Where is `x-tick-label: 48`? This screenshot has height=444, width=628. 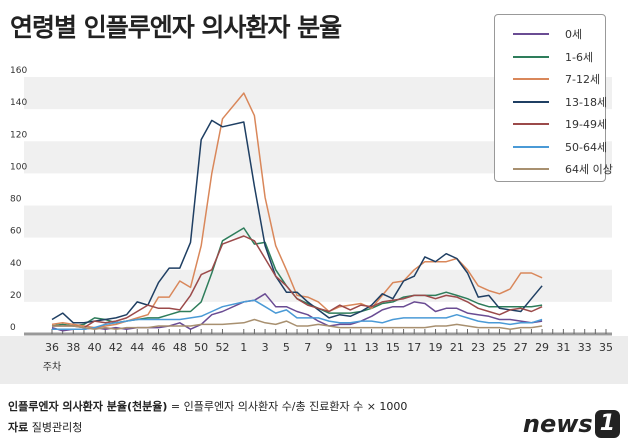 x-tick-label: 48 is located at coordinates (180, 347).